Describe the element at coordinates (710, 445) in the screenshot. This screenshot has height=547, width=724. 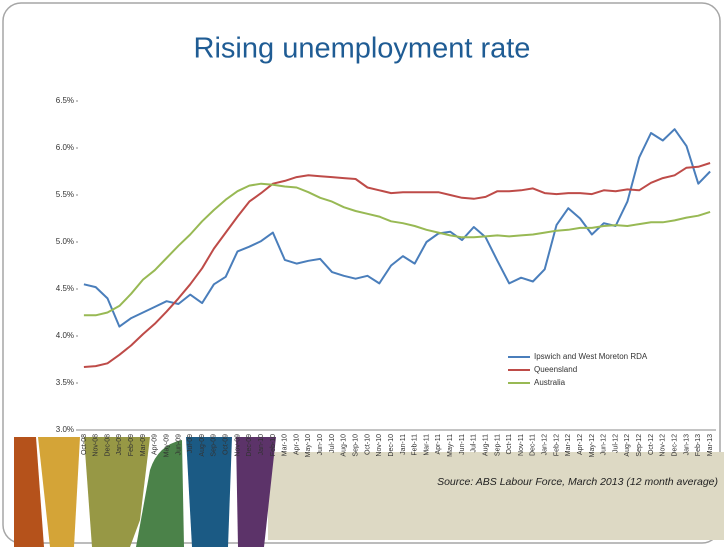
I see `x-tick-label: Mar-13` at that location.